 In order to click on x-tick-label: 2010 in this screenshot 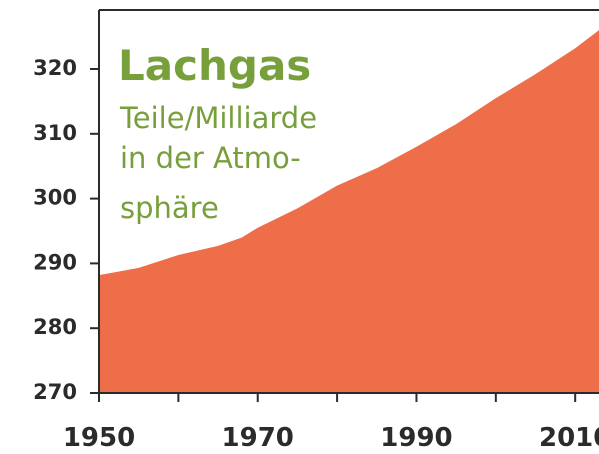, I will do `click(569, 438)`.